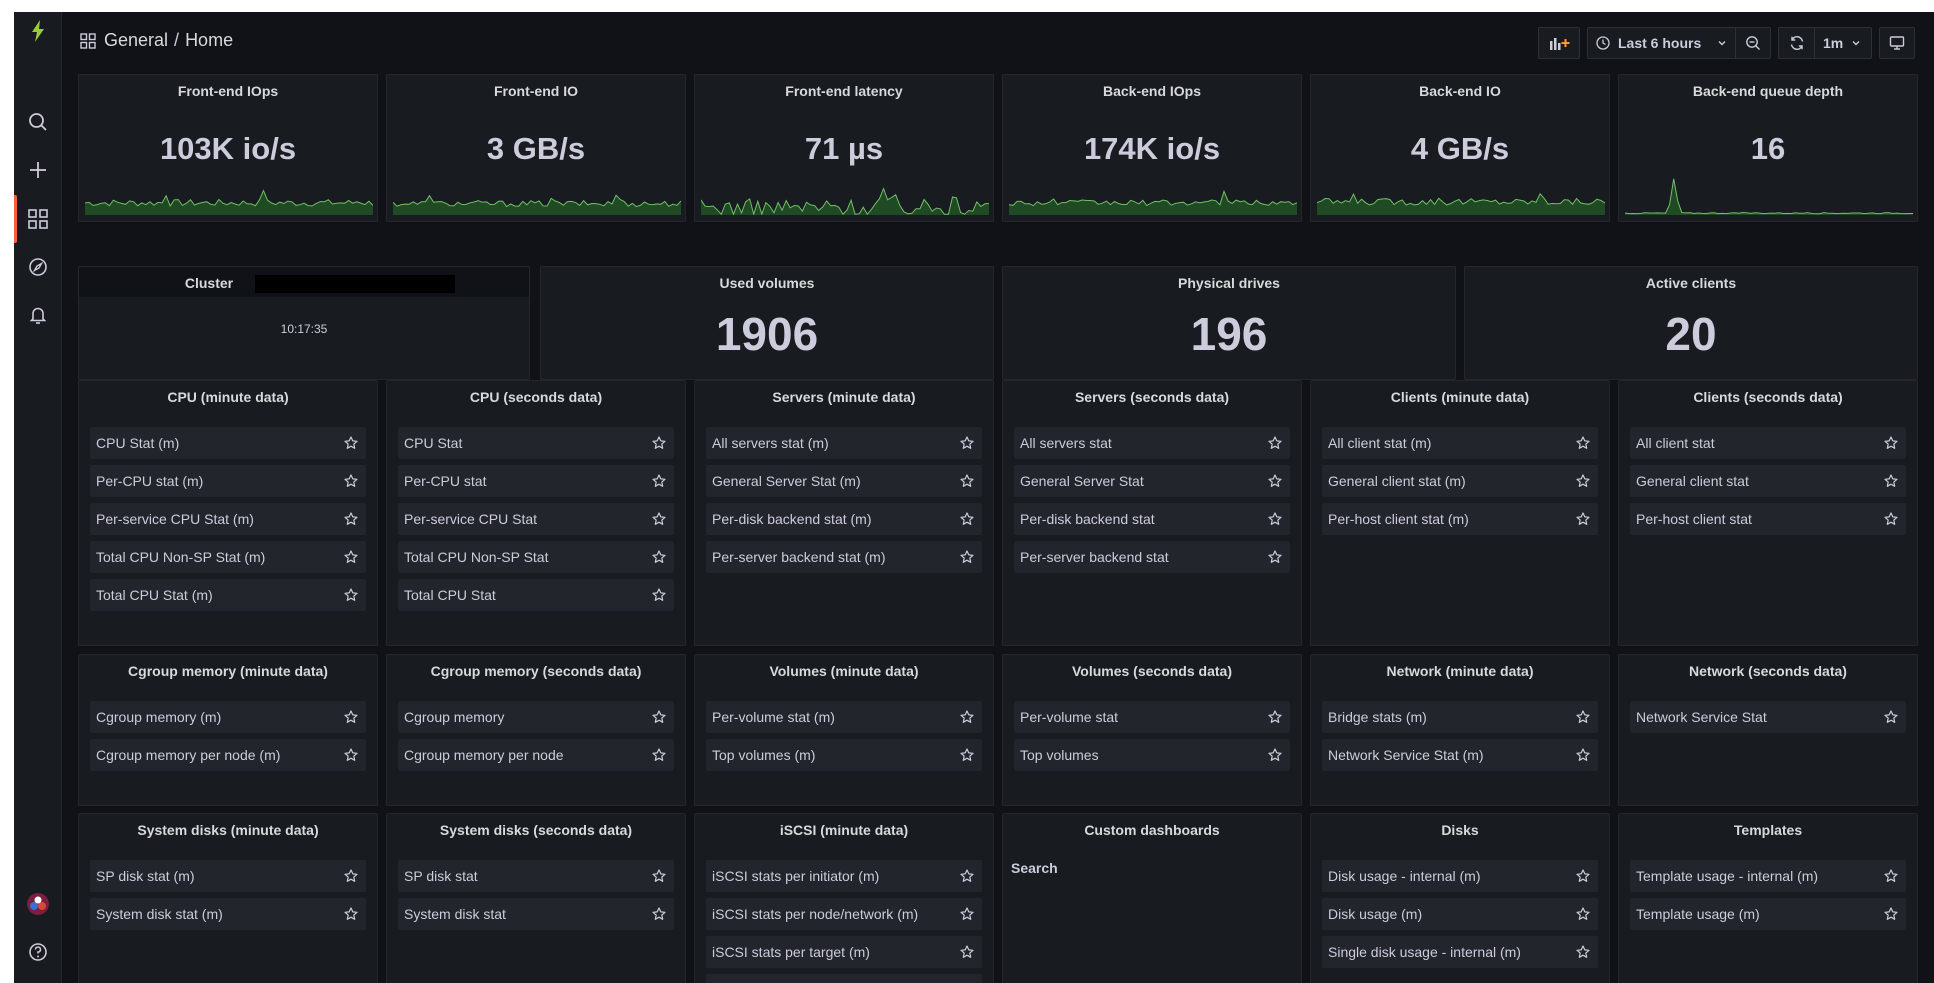 This screenshot has height=983, width=1934. I want to click on explore-compass-icon, so click(38, 267).